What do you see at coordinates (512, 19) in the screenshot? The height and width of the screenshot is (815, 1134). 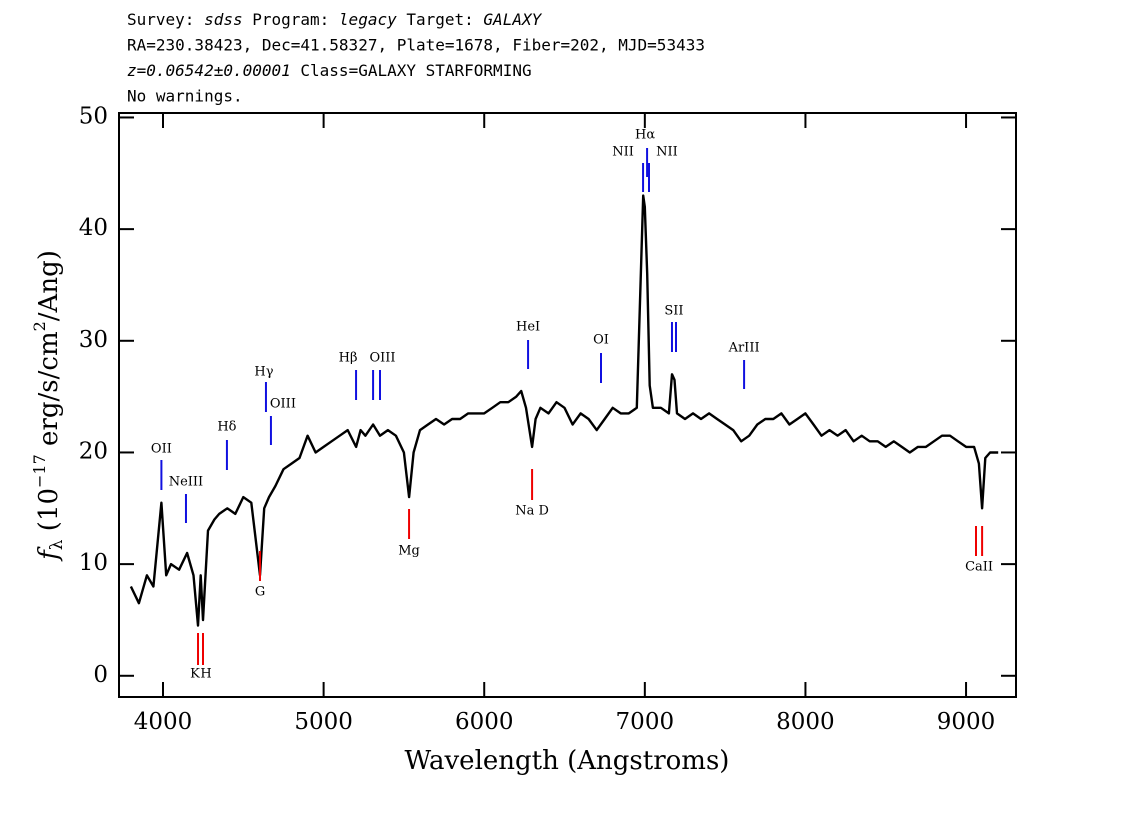 I see `header-text: GALAXY` at bounding box center [512, 19].